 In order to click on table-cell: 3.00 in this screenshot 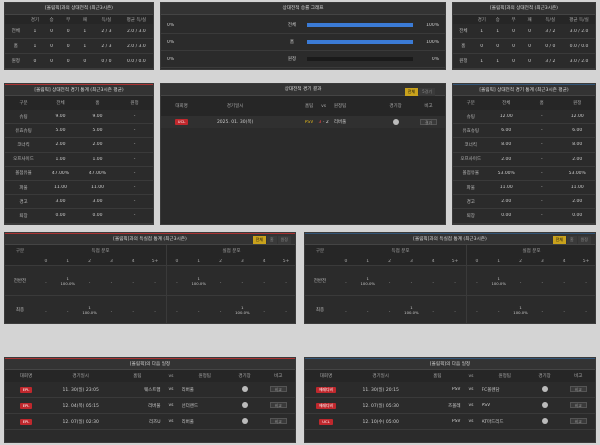, I will do `click(60, 202)`.